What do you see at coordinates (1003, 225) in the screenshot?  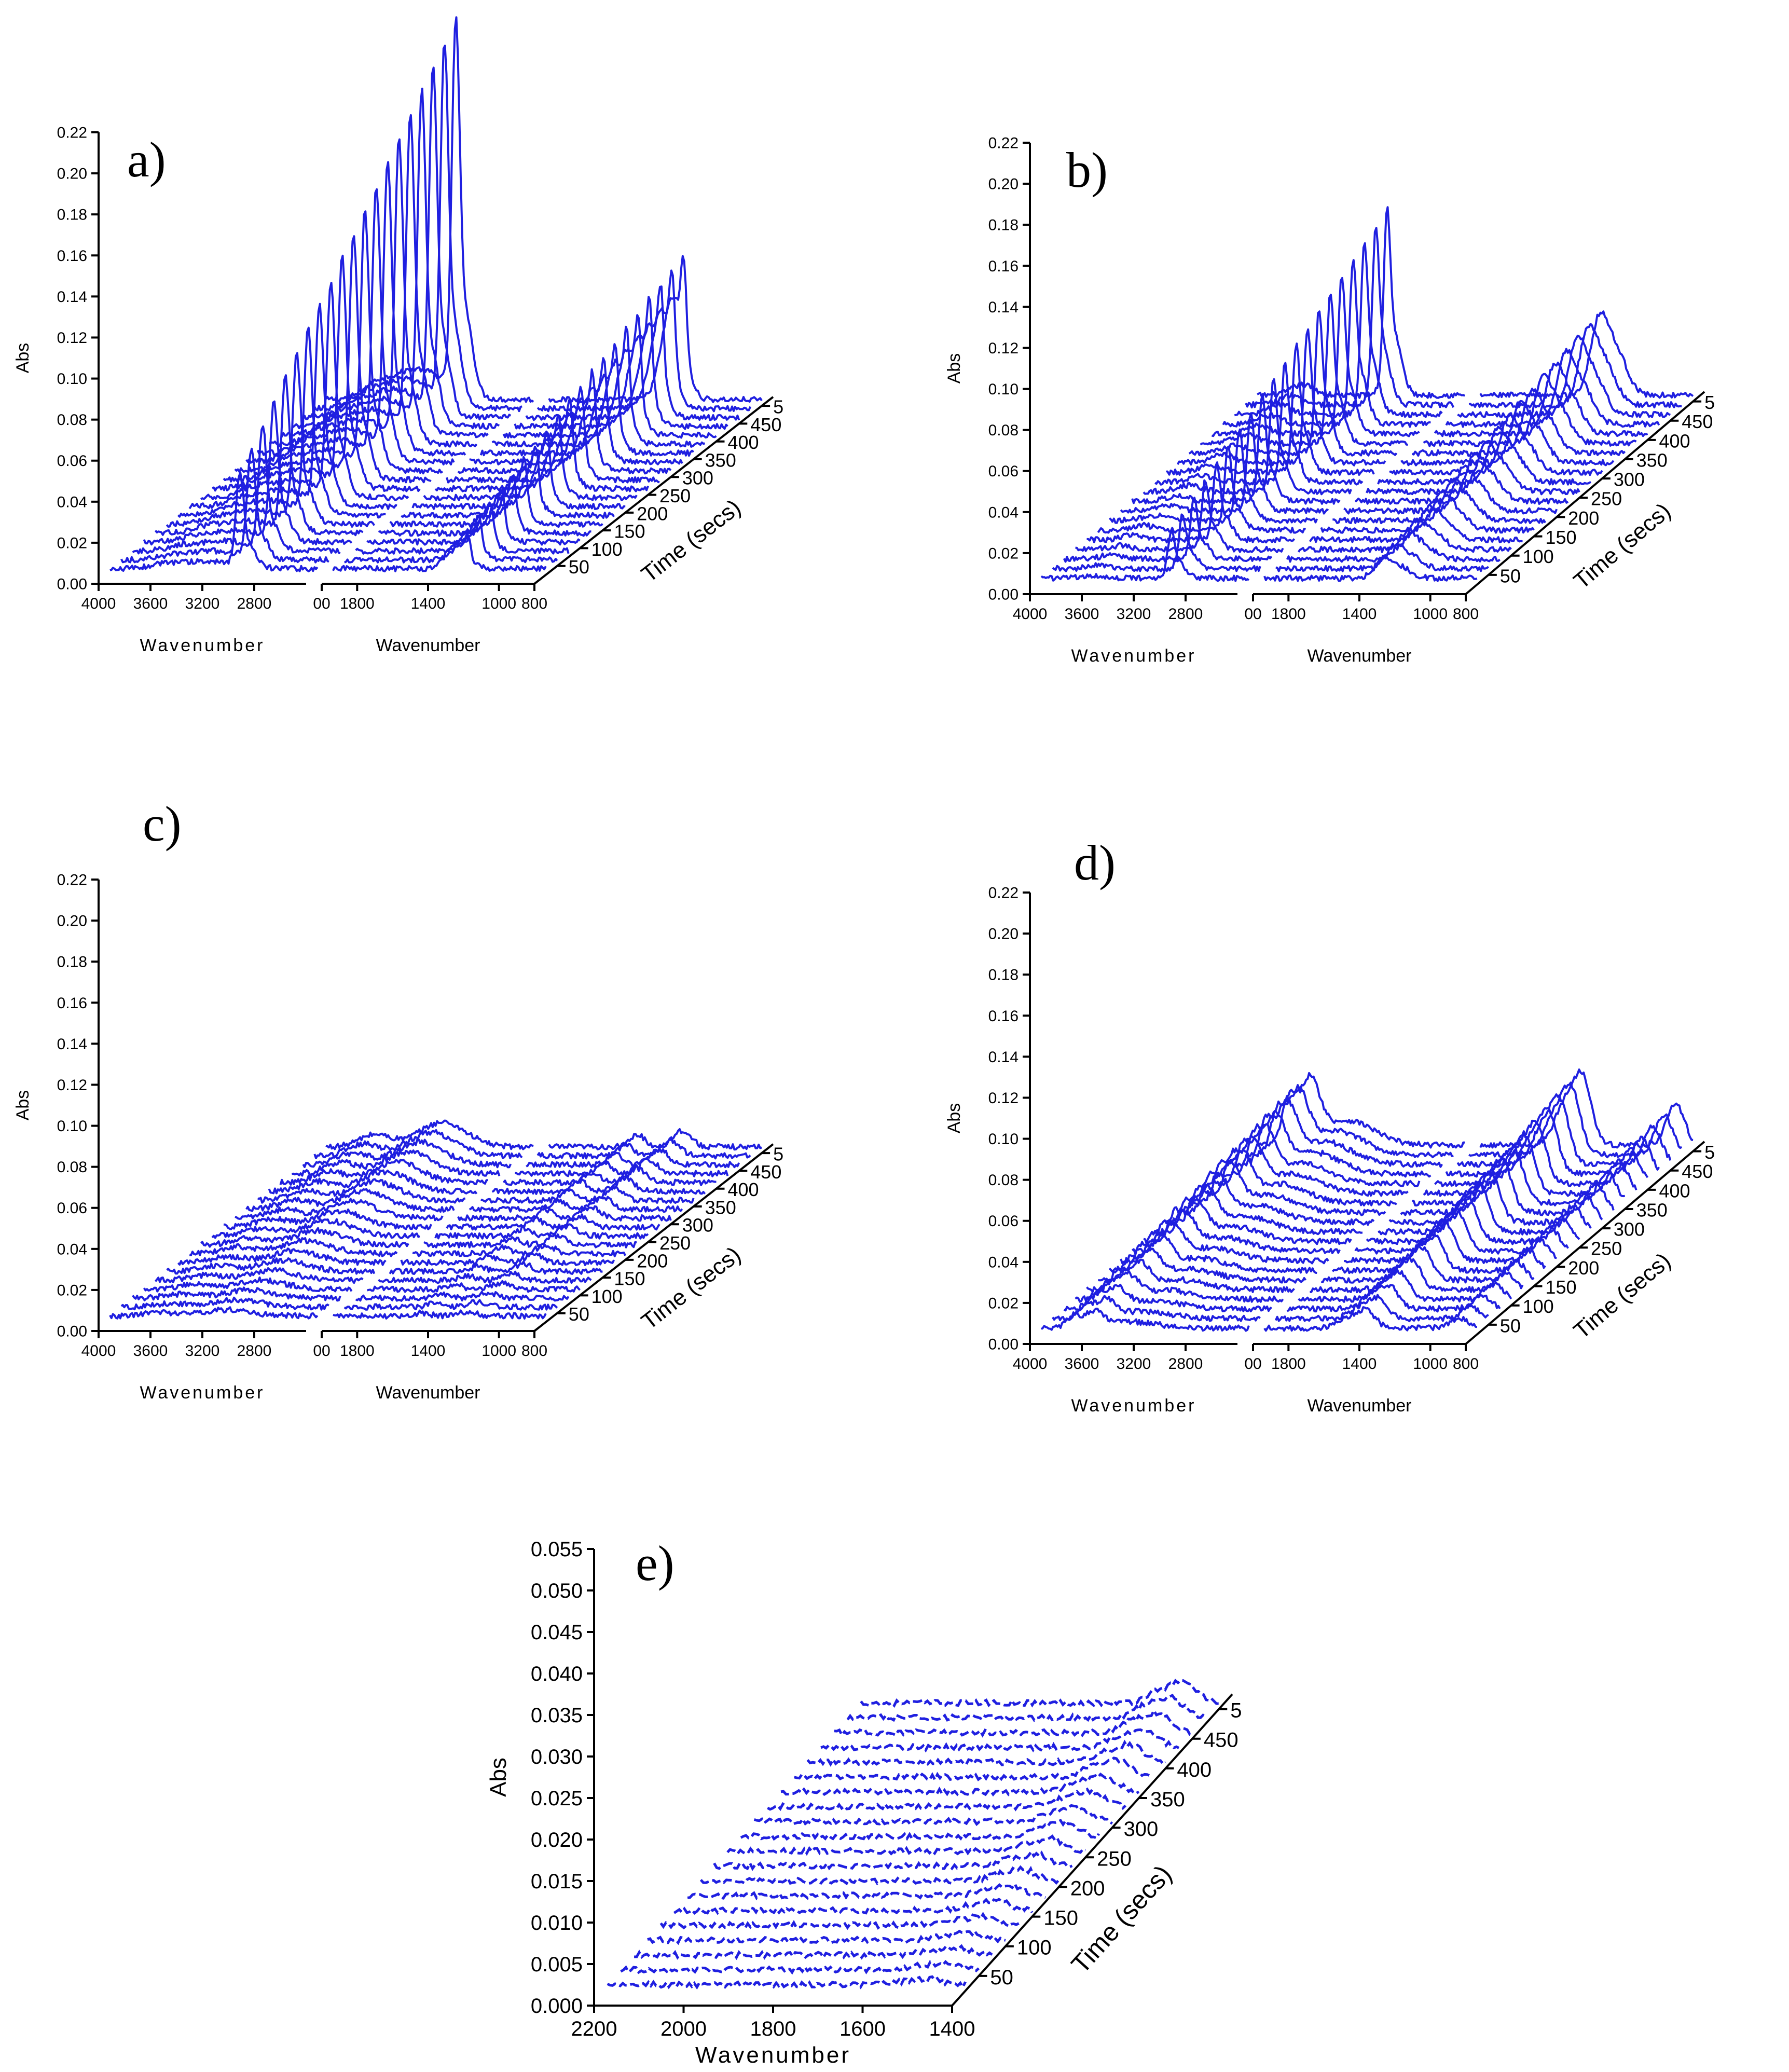 I see `y-tick-label: 0.18` at bounding box center [1003, 225].